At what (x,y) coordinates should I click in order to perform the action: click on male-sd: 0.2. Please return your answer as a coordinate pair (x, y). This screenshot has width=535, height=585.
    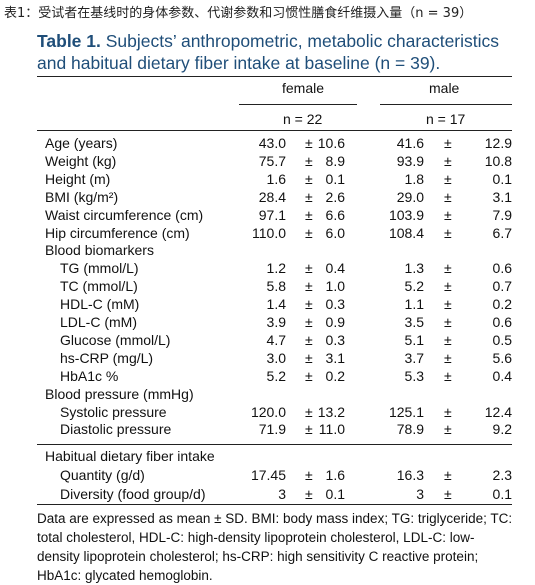
    Looking at the image, I should click on (502, 304).